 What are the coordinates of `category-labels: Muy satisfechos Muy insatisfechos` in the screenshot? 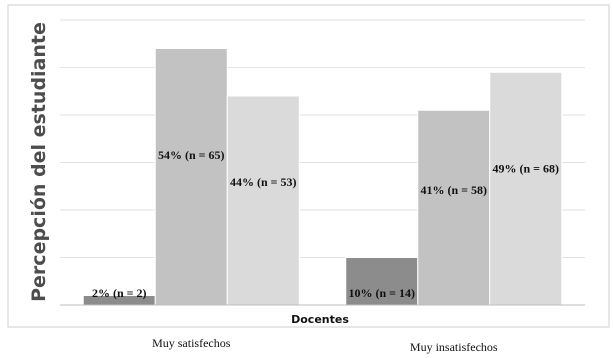 It's located at (325, 345).